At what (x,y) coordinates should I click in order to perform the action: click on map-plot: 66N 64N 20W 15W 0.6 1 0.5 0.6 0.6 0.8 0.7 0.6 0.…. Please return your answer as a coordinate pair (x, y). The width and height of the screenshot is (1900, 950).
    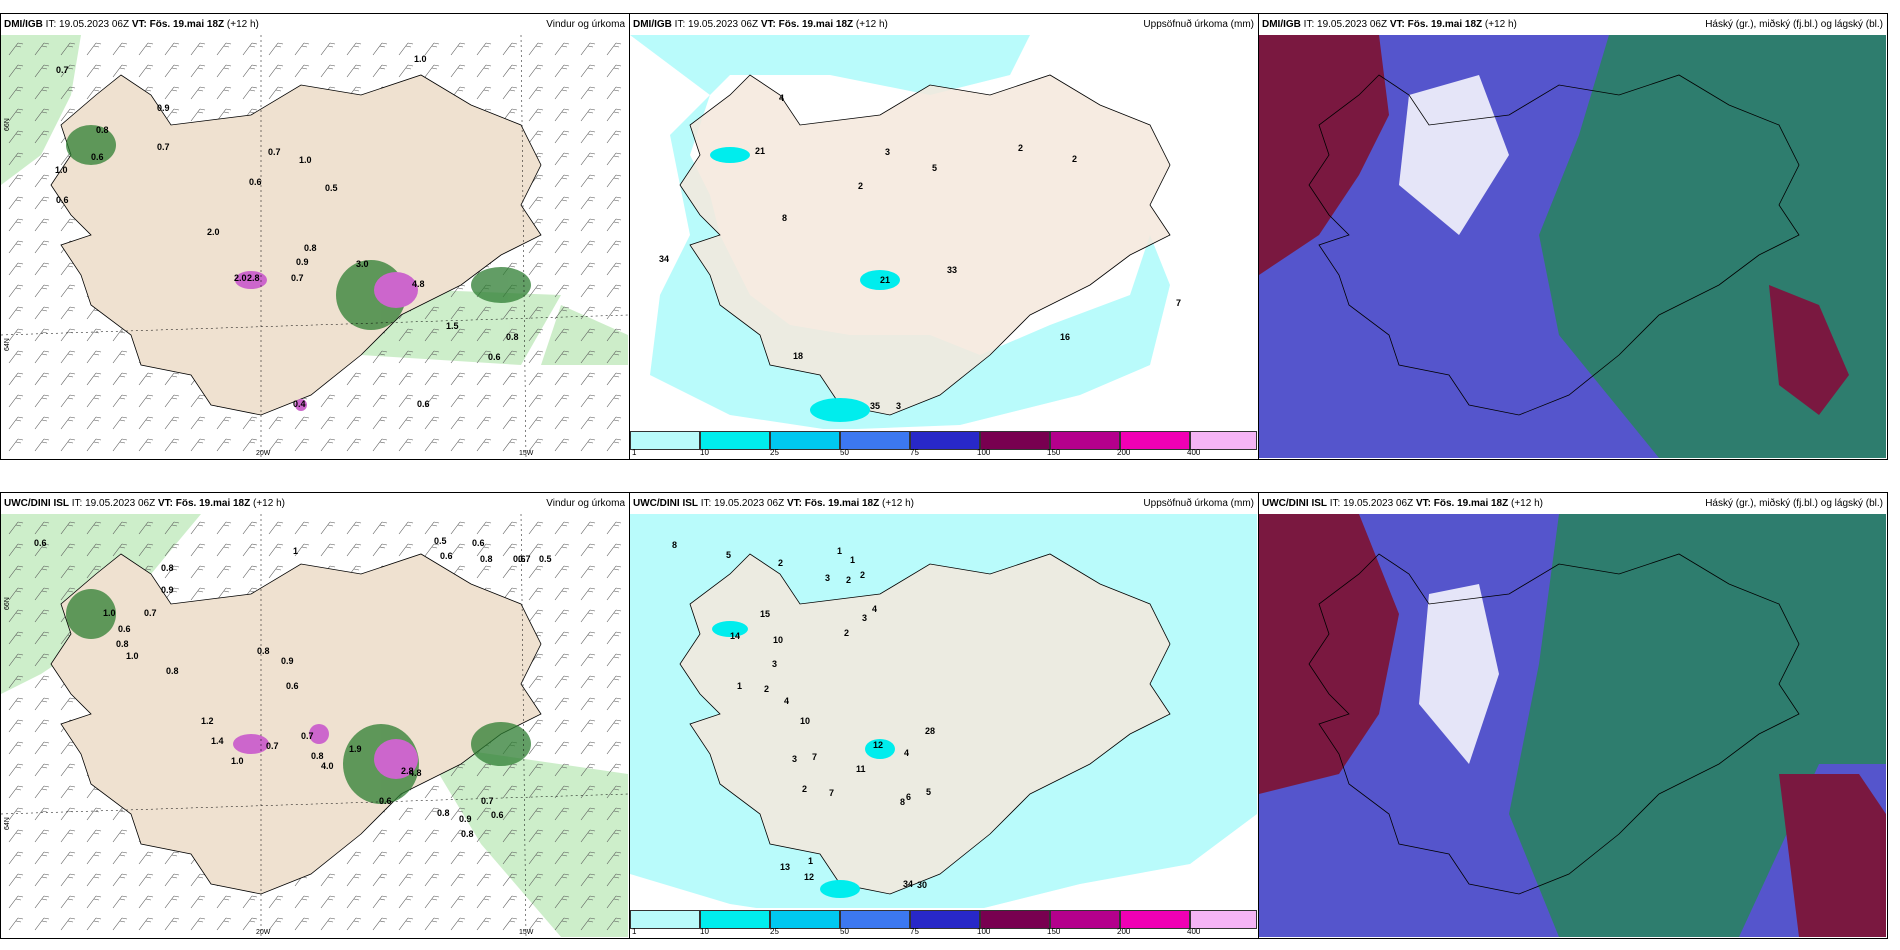
    Looking at the image, I should click on (314, 725).